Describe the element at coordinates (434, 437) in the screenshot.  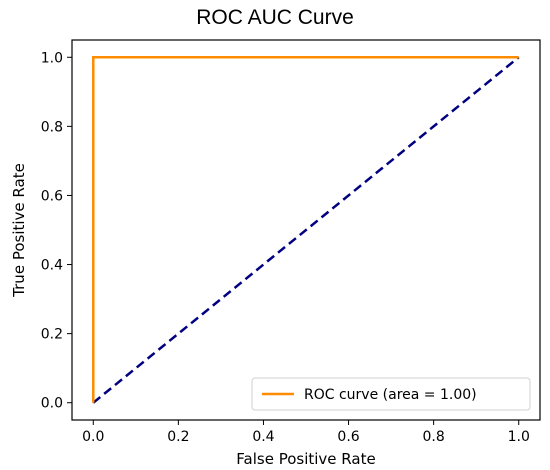
I see `x-tick-label: 0.8` at that location.